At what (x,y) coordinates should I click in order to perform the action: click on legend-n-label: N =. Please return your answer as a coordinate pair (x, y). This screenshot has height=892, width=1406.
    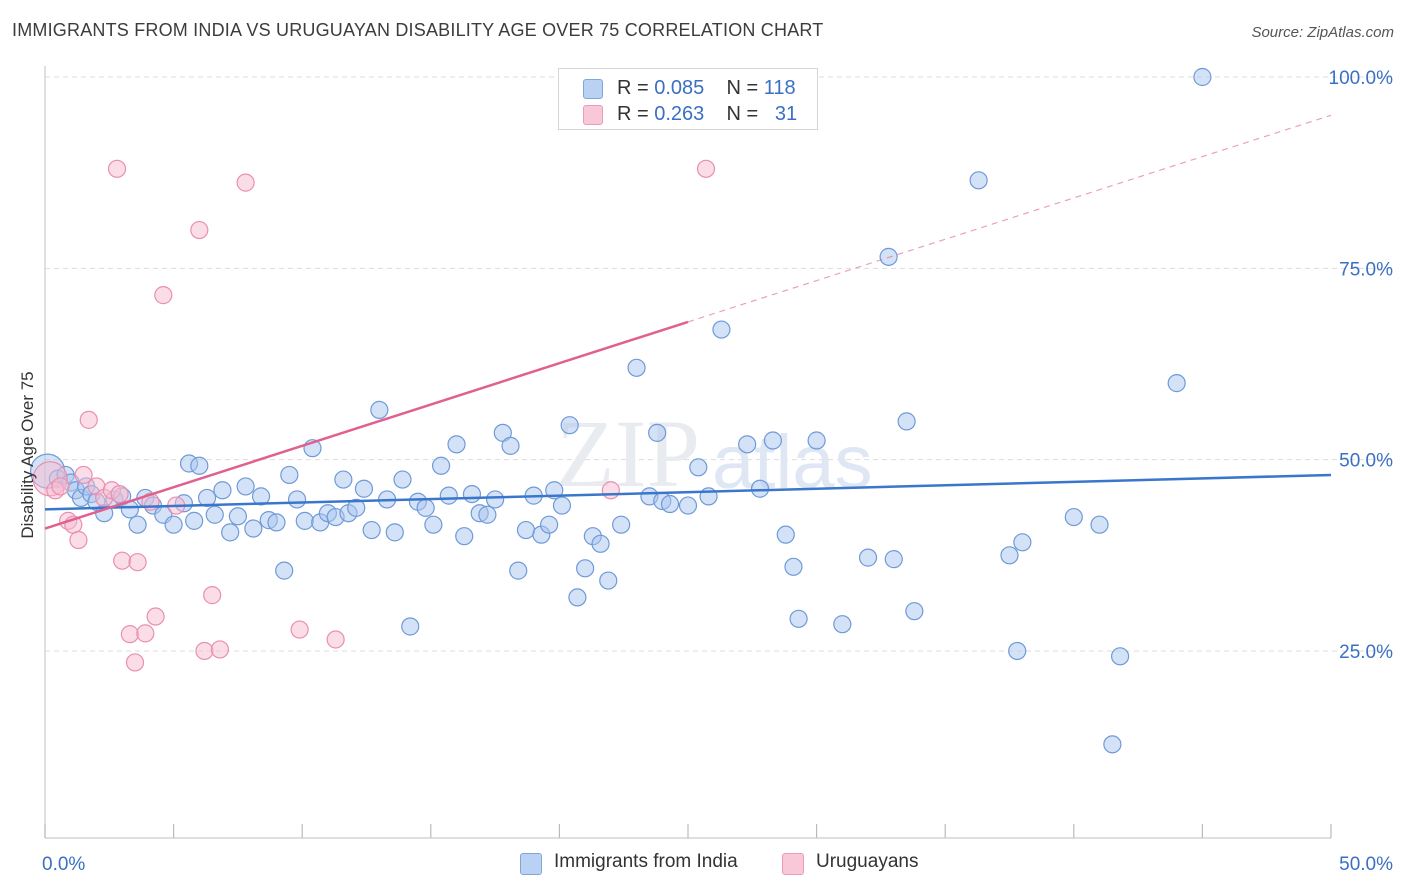
    Looking at the image, I should click on (742, 88).